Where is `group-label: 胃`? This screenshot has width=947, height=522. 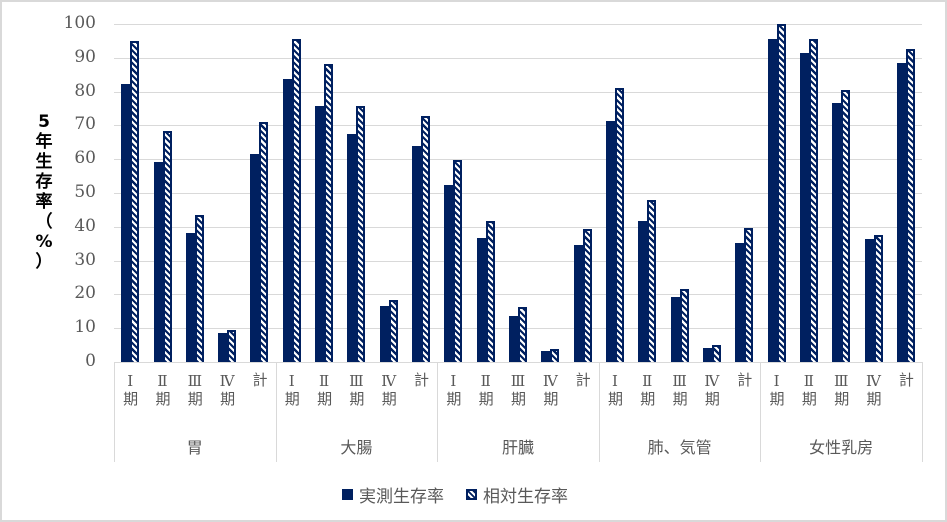 group-label: 胃 is located at coordinates (194, 447).